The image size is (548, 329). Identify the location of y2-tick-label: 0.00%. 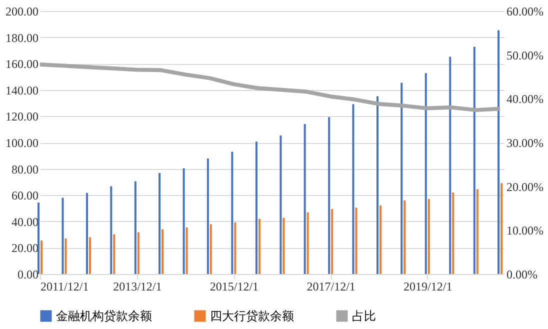
(522, 275).